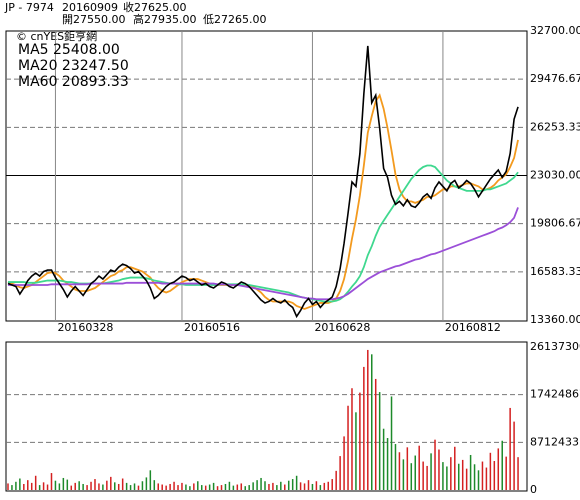  Describe the element at coordinates (90, 7) in the screenshot. I see `date: 20160909` at that location.